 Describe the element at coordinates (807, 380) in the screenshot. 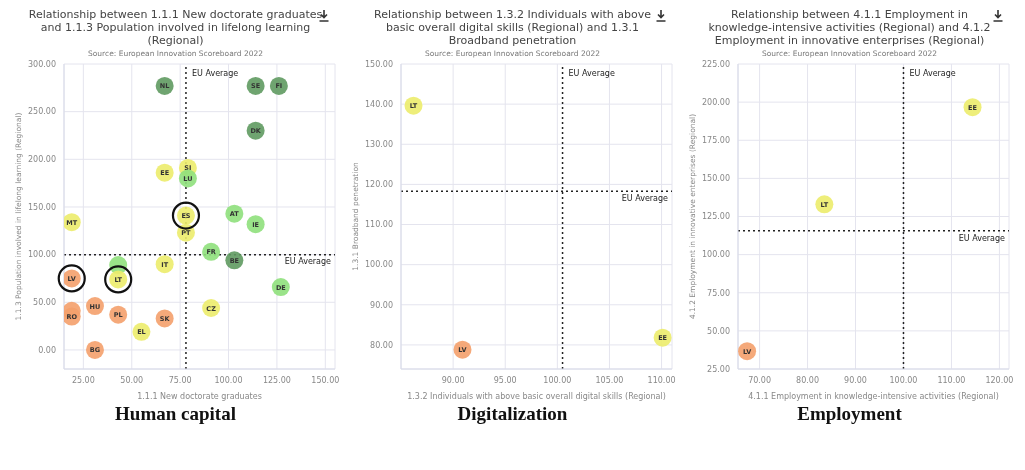

I see `x-tick-label: 80.00` at that location.